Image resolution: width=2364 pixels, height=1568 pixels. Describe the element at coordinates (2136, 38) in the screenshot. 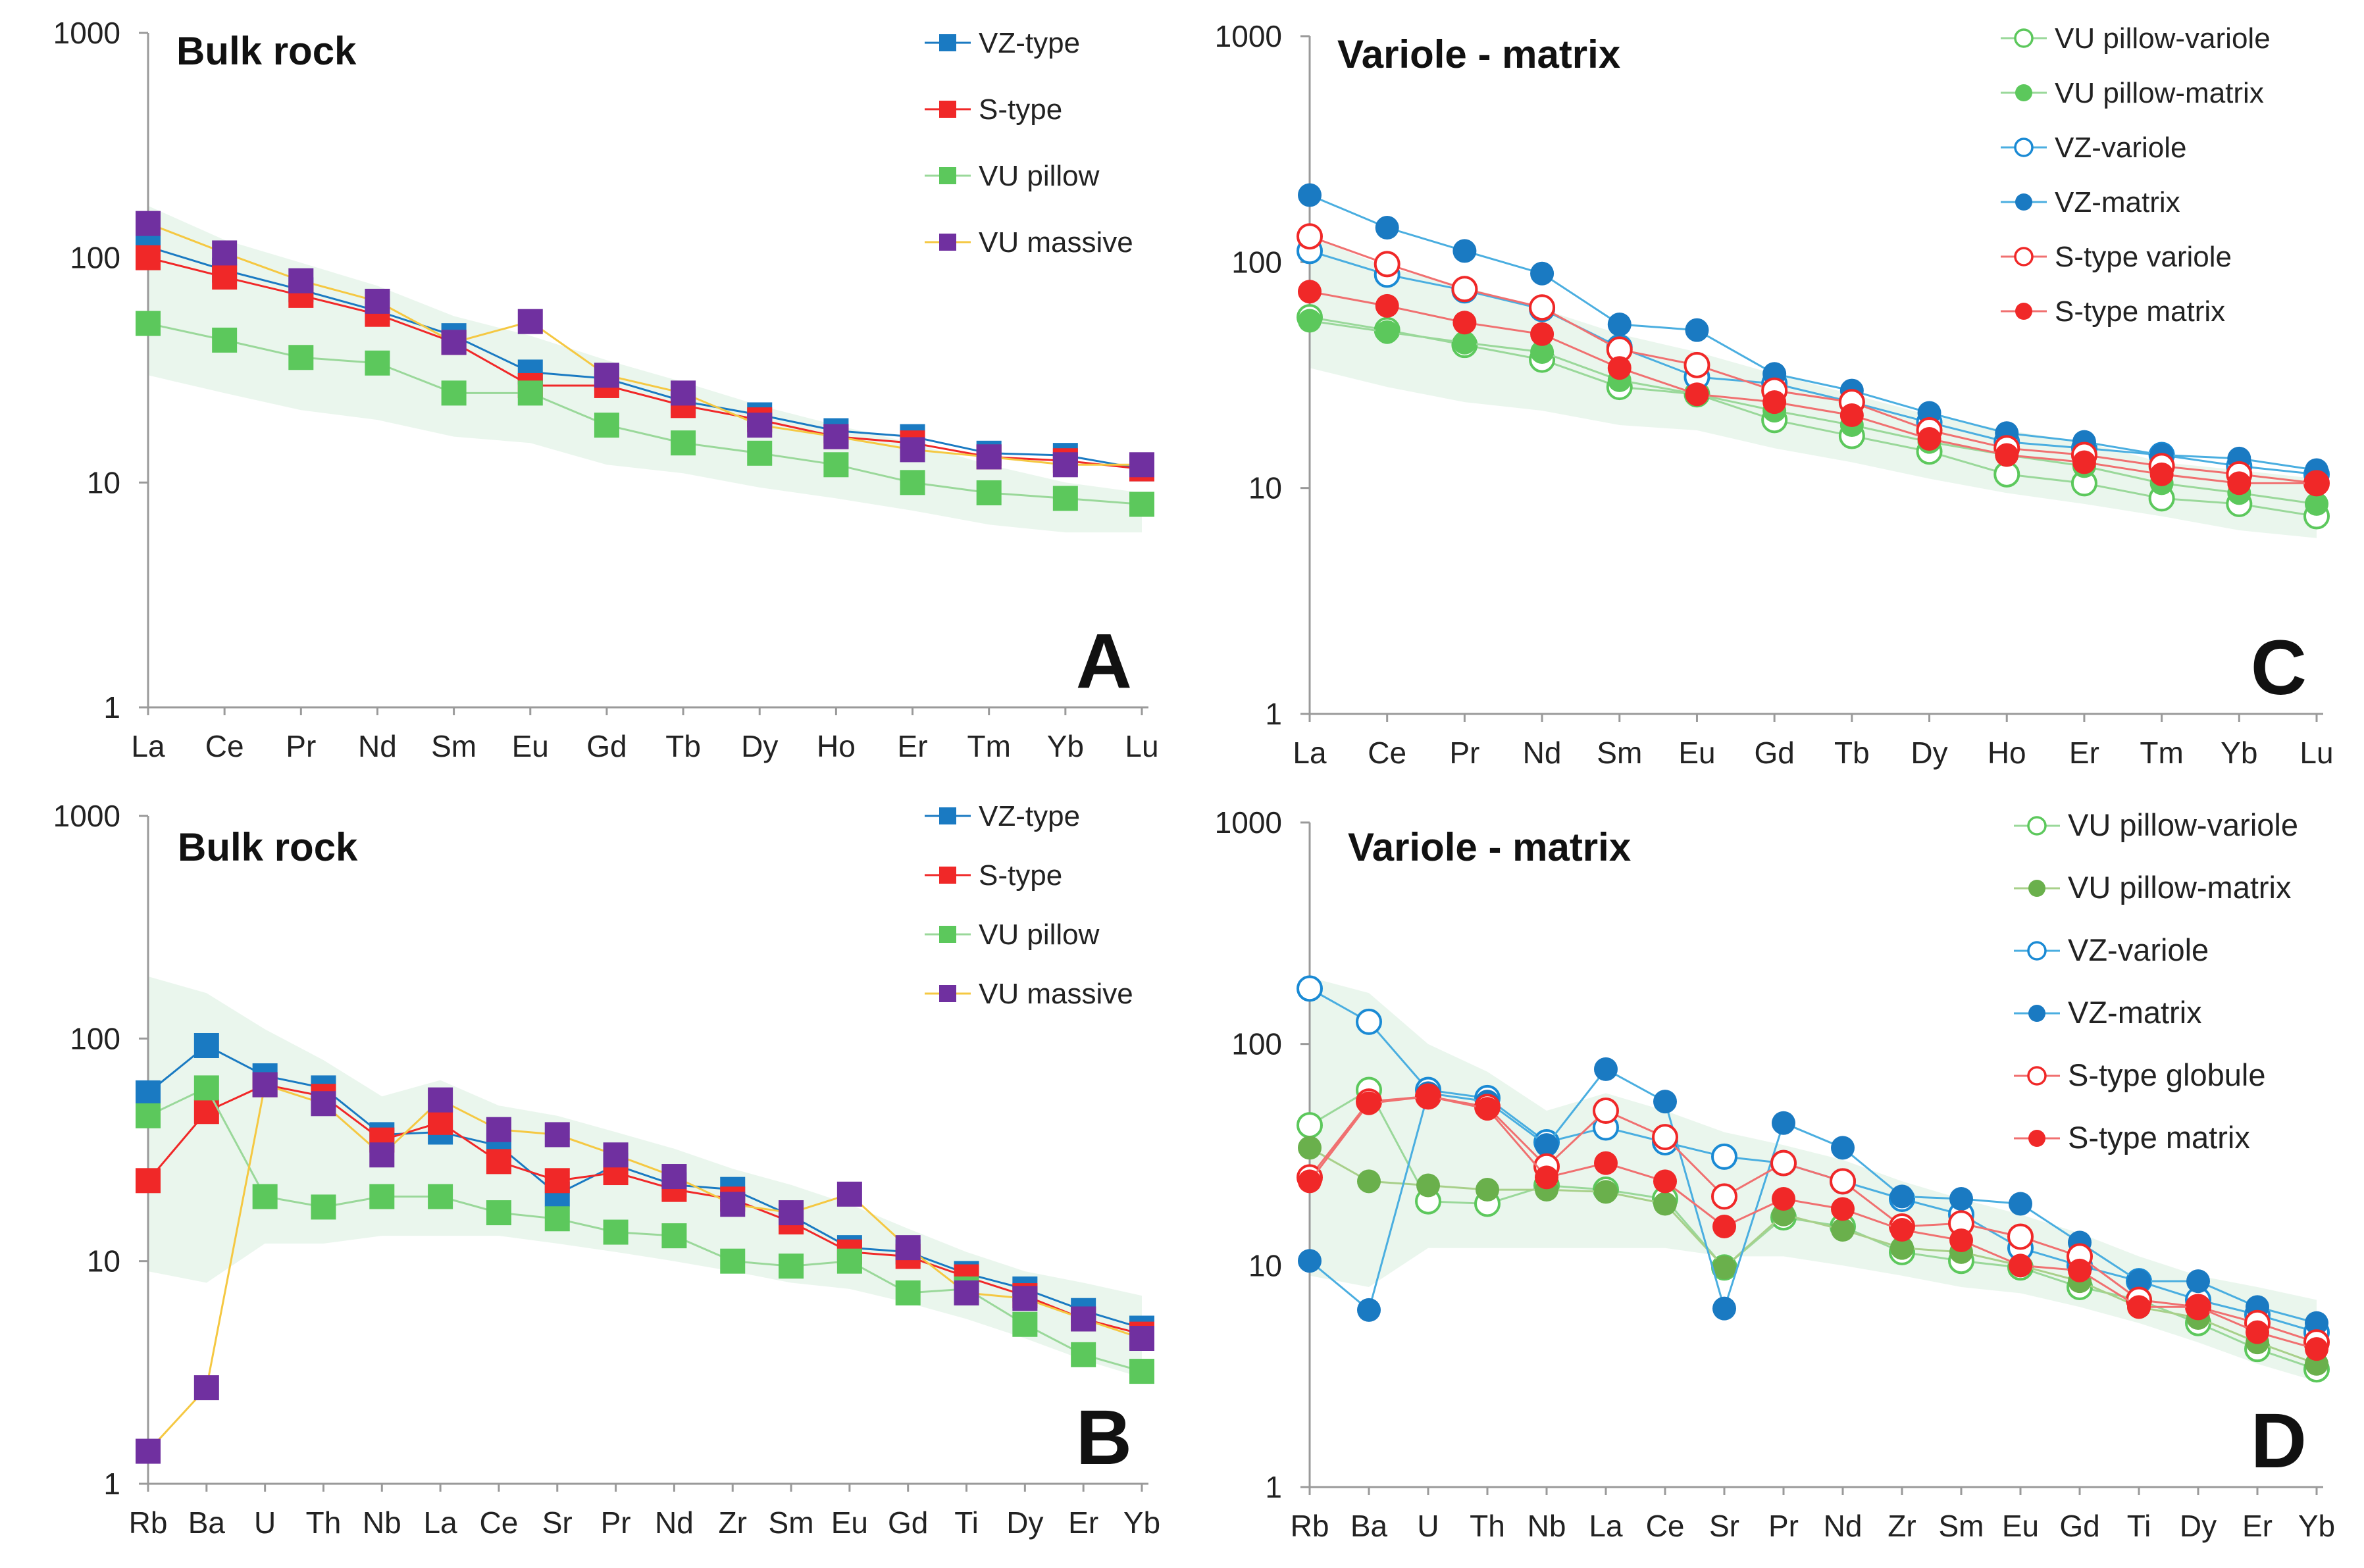

I see `legend-item: VU pillow-variole` at that location.